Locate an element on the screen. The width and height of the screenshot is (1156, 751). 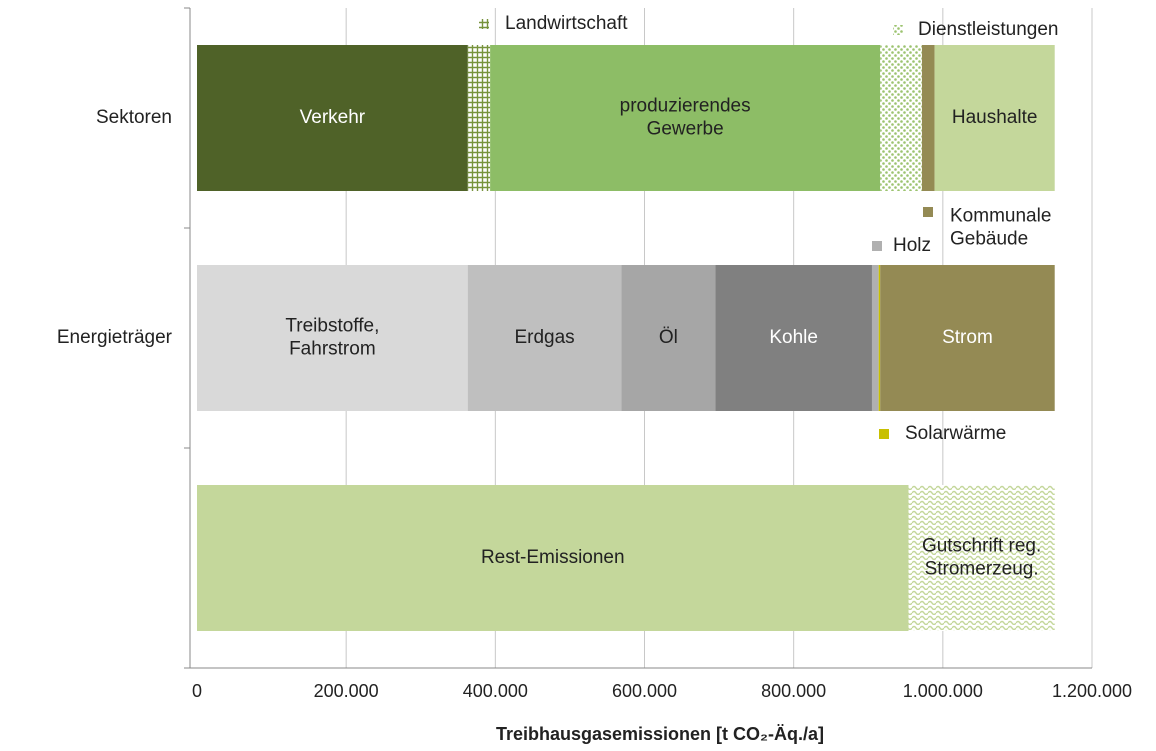
x-tick-label: 1.000.000 is located at coordinates (943, 691).